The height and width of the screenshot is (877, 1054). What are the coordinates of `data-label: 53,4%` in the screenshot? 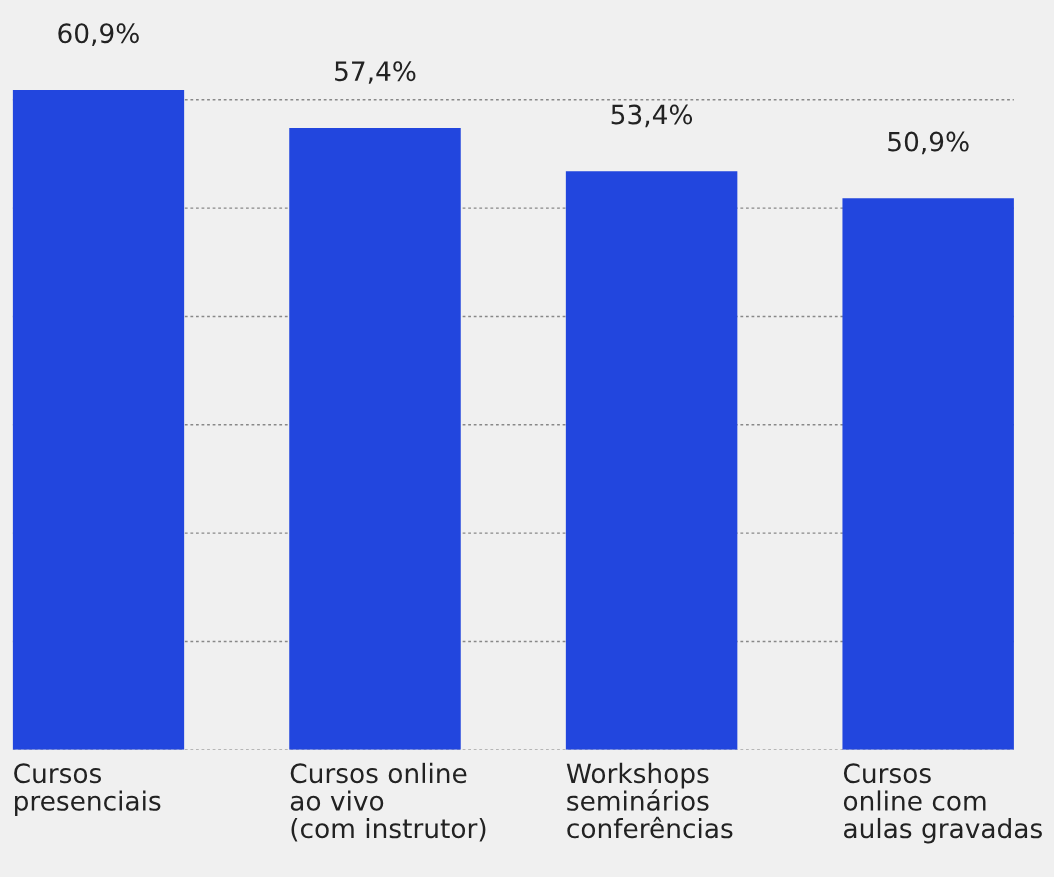 It's located at (652, 116).